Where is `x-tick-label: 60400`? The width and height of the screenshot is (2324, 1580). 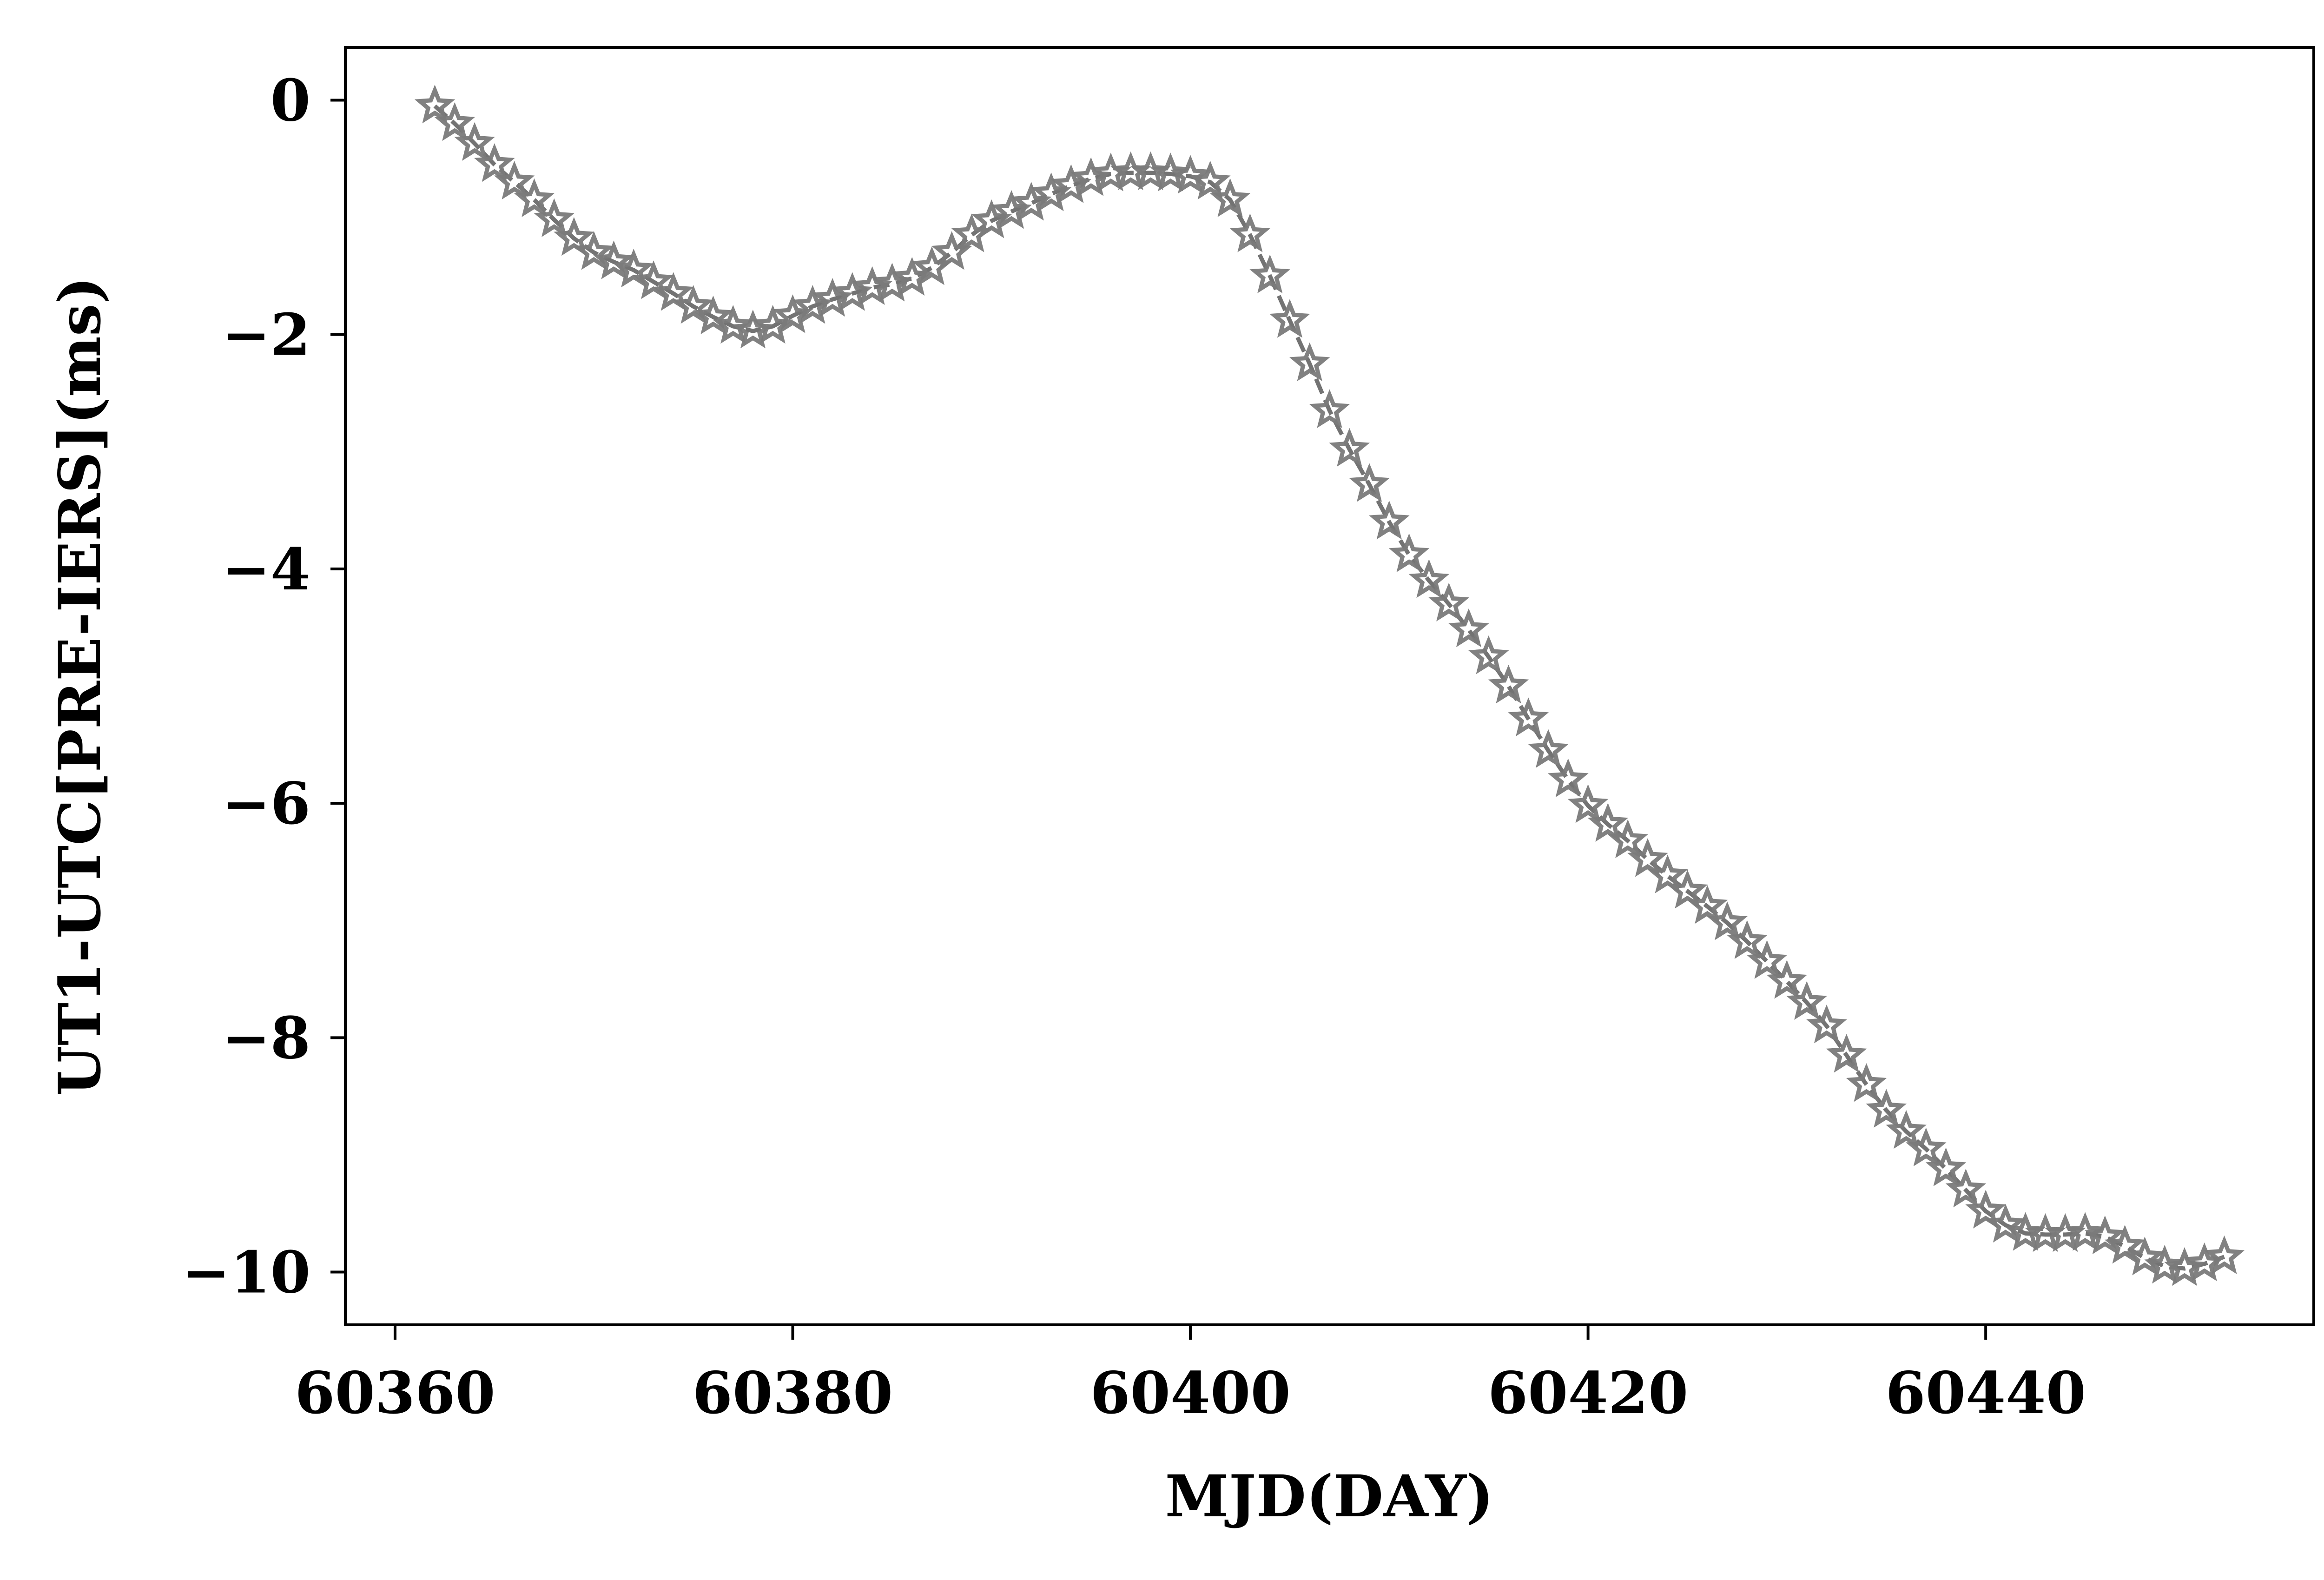
x-tick-label: 60400 is located at coordinates (1190, 1393).